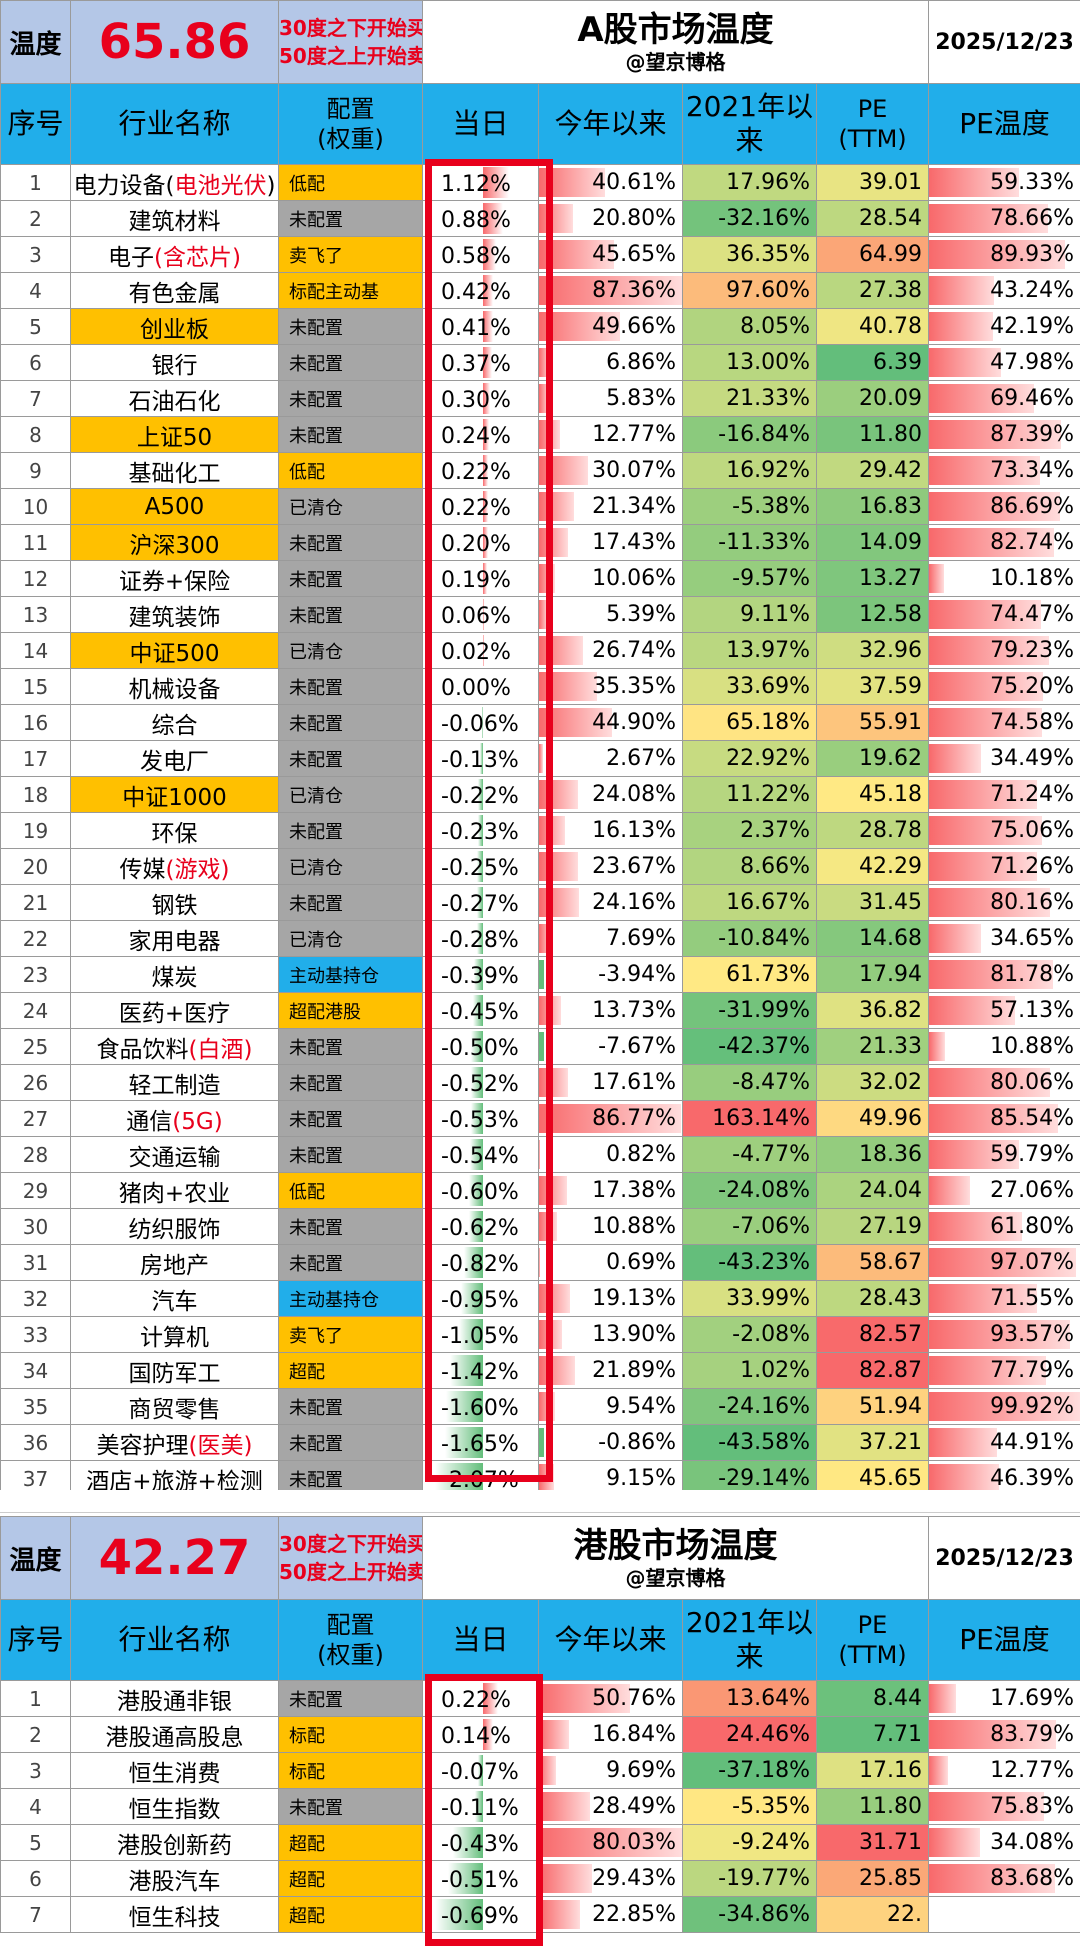 The image size is (1080, 1946). I want to click on industry-name: 恒生科技, so click(174, 1914).